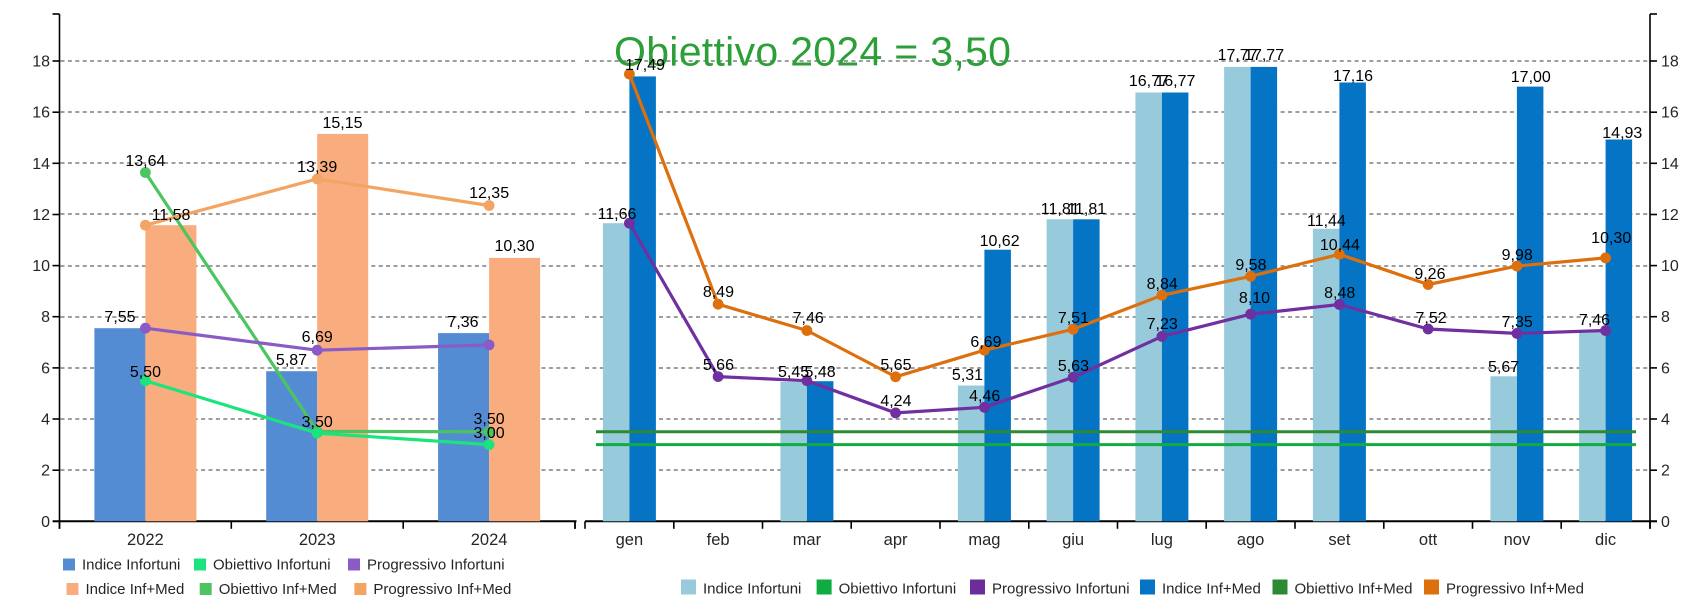 This screenshot has width=1687, height=598. What do you see at coordinates (1162, 284) in the screenshot?
I see `svg-text: 8,84` at bounding box center [1162, 284].